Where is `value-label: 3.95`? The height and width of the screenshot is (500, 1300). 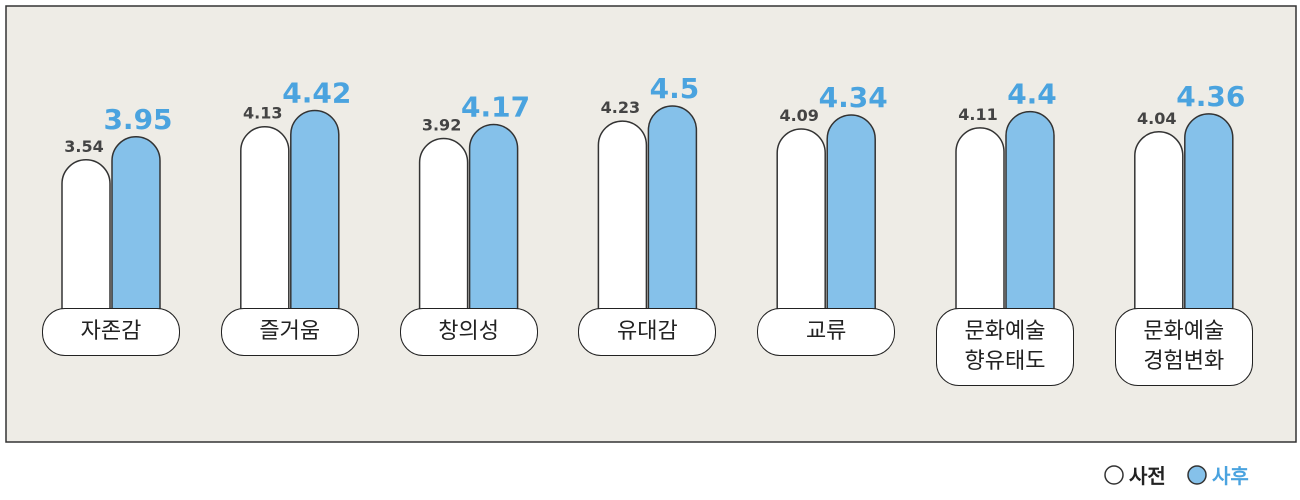 value-label: 3.95 is located at coordinates (137, 119).